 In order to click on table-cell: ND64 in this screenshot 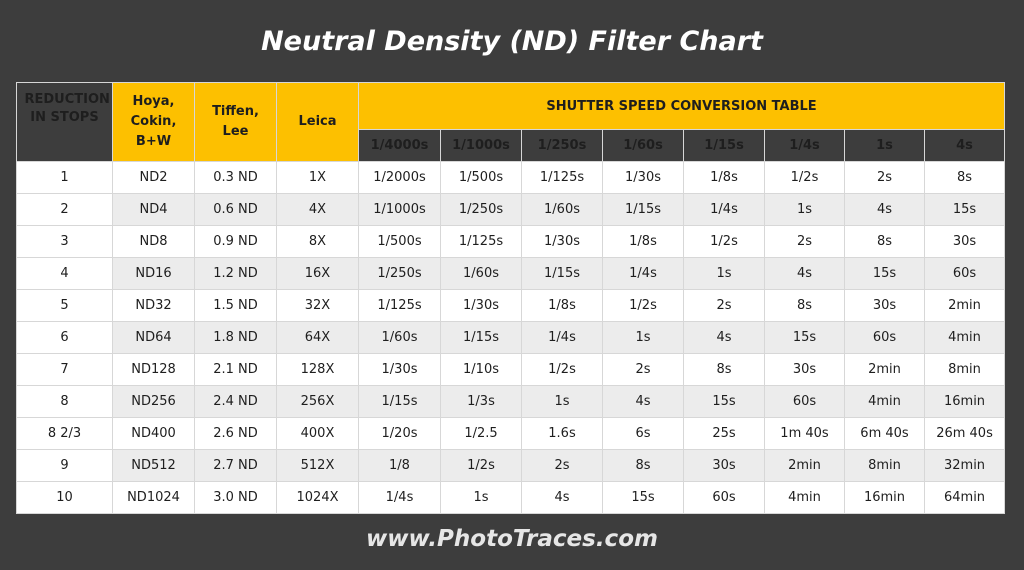, I will do `click(153, 337)`.